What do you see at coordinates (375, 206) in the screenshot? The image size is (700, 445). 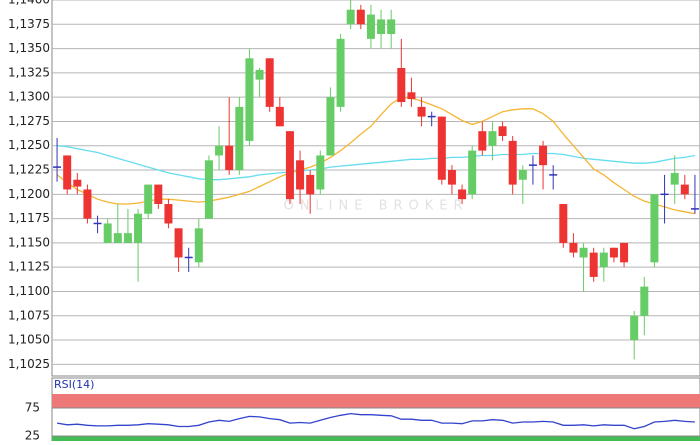 I see `watermark: ONLINE BROKER` at bounding box center [375, 206].